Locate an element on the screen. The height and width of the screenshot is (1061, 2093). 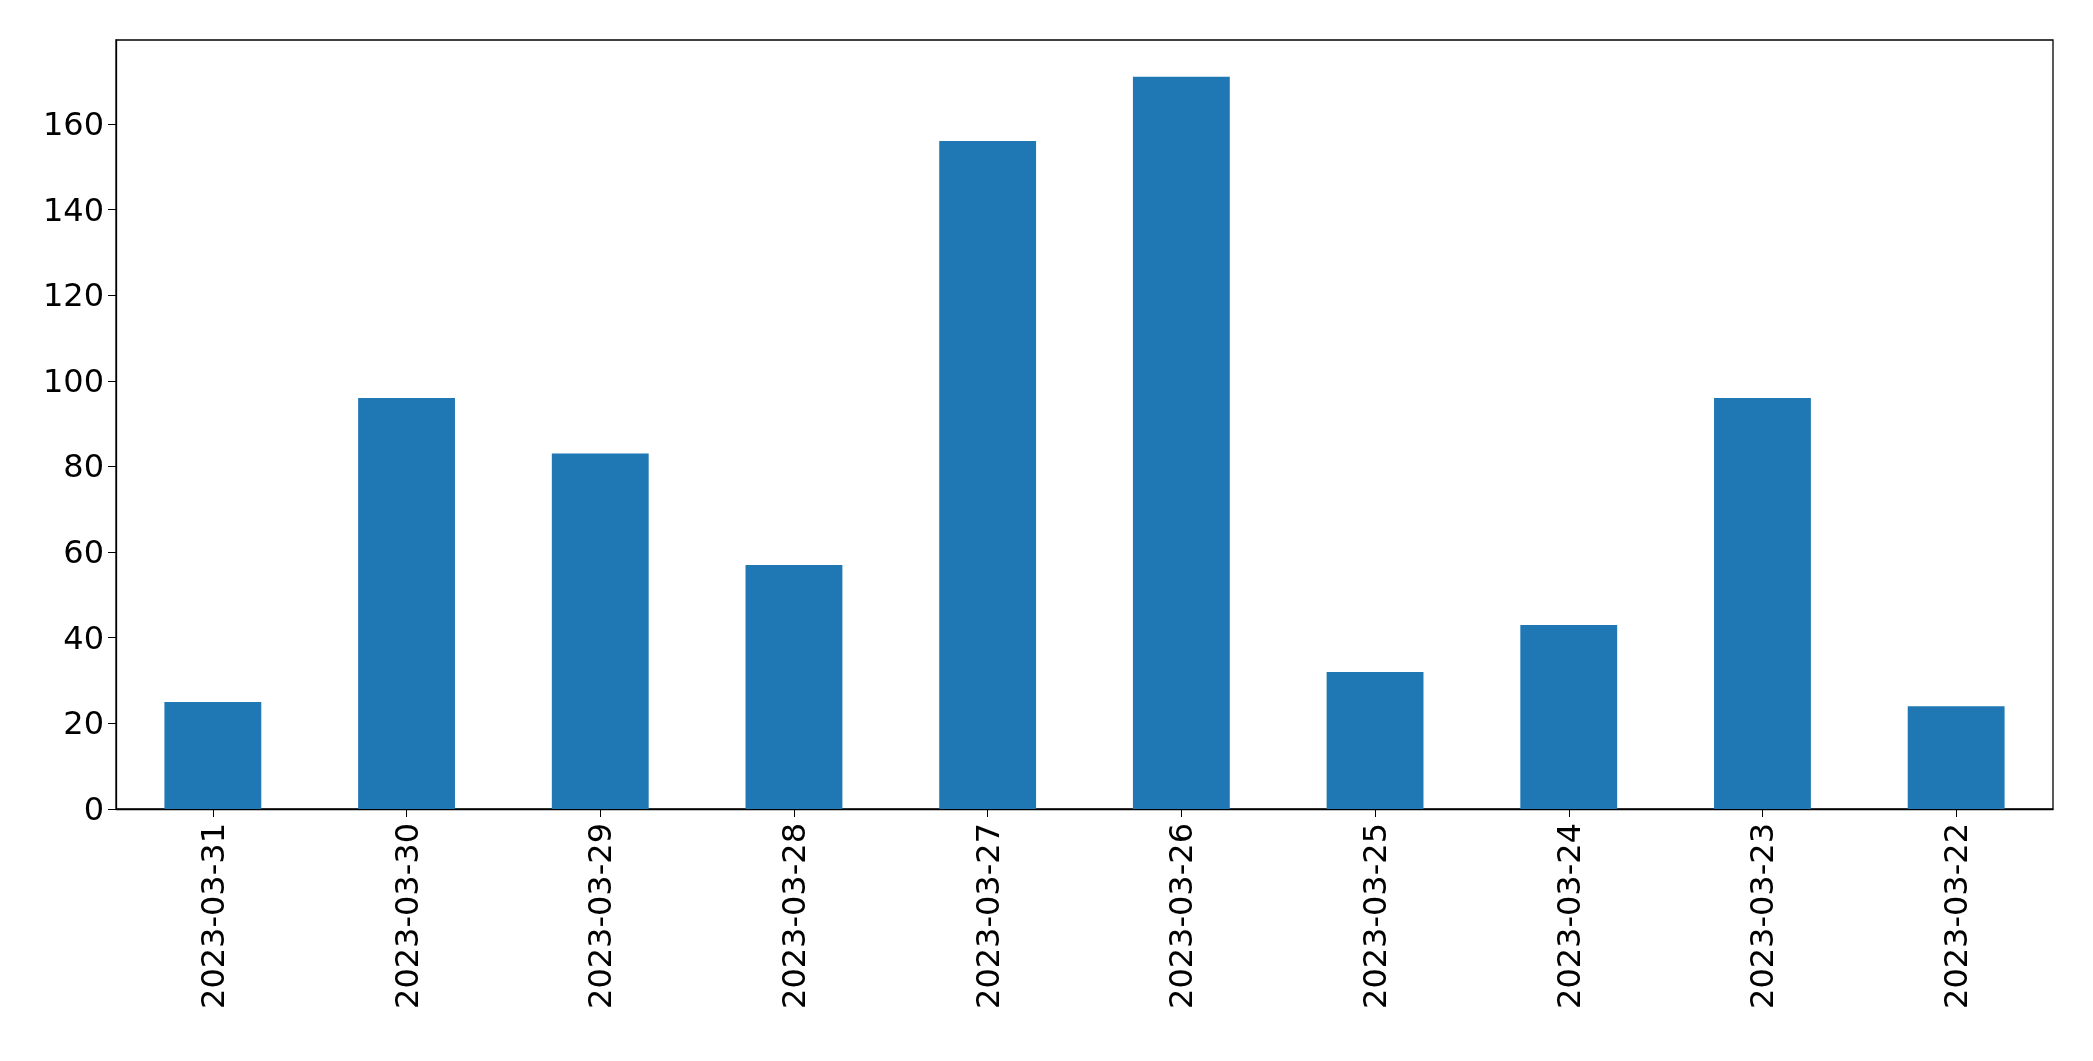
y-tick-label: 20 is located at coordinates (83, 723).